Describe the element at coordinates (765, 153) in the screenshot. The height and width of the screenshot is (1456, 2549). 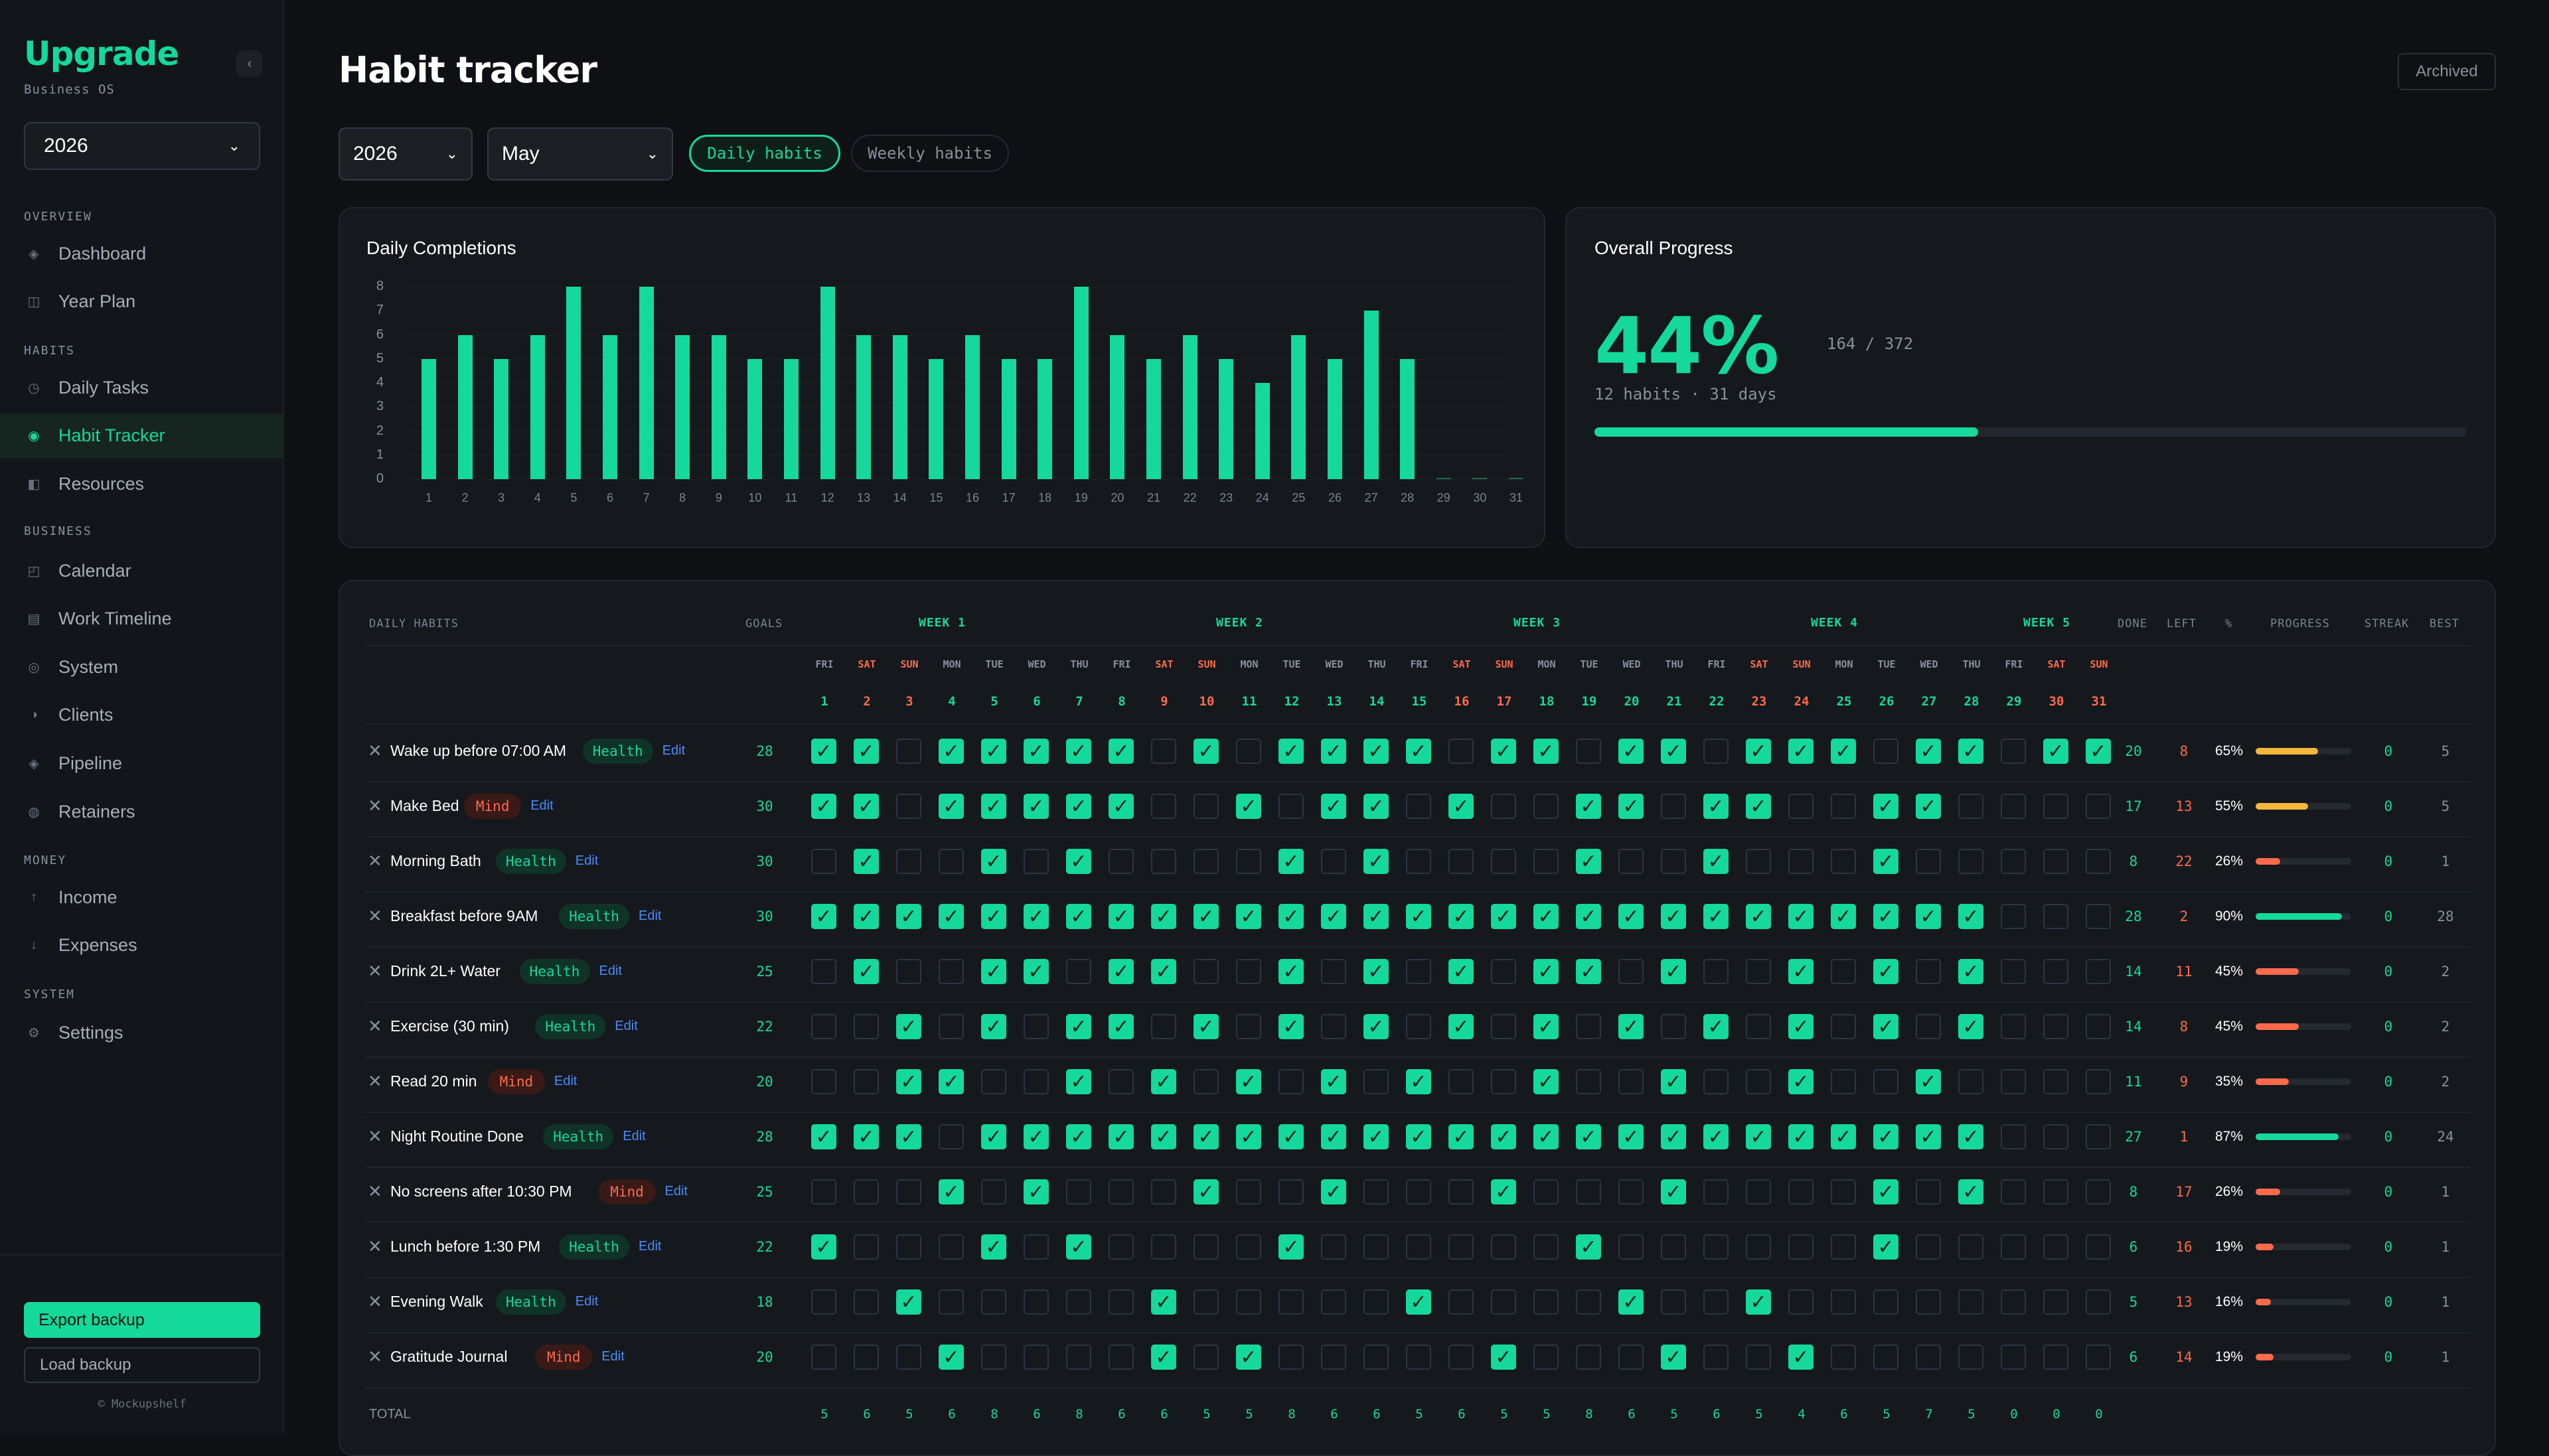
I see `tab-daily-habits: Daily habits` at that location.